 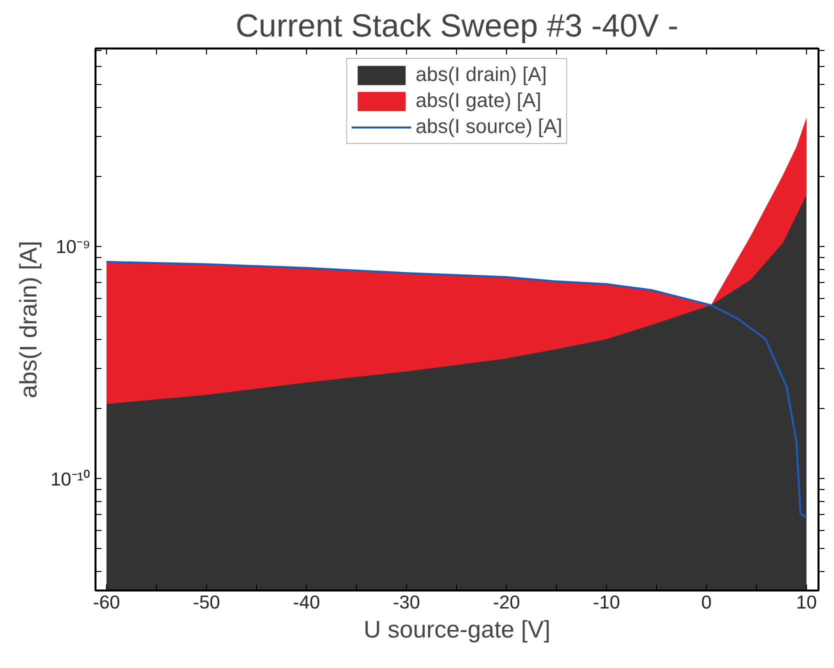 I want to click on chart-title: Current Stack Sweep #3 -40V -, so click(x=457, y=26).